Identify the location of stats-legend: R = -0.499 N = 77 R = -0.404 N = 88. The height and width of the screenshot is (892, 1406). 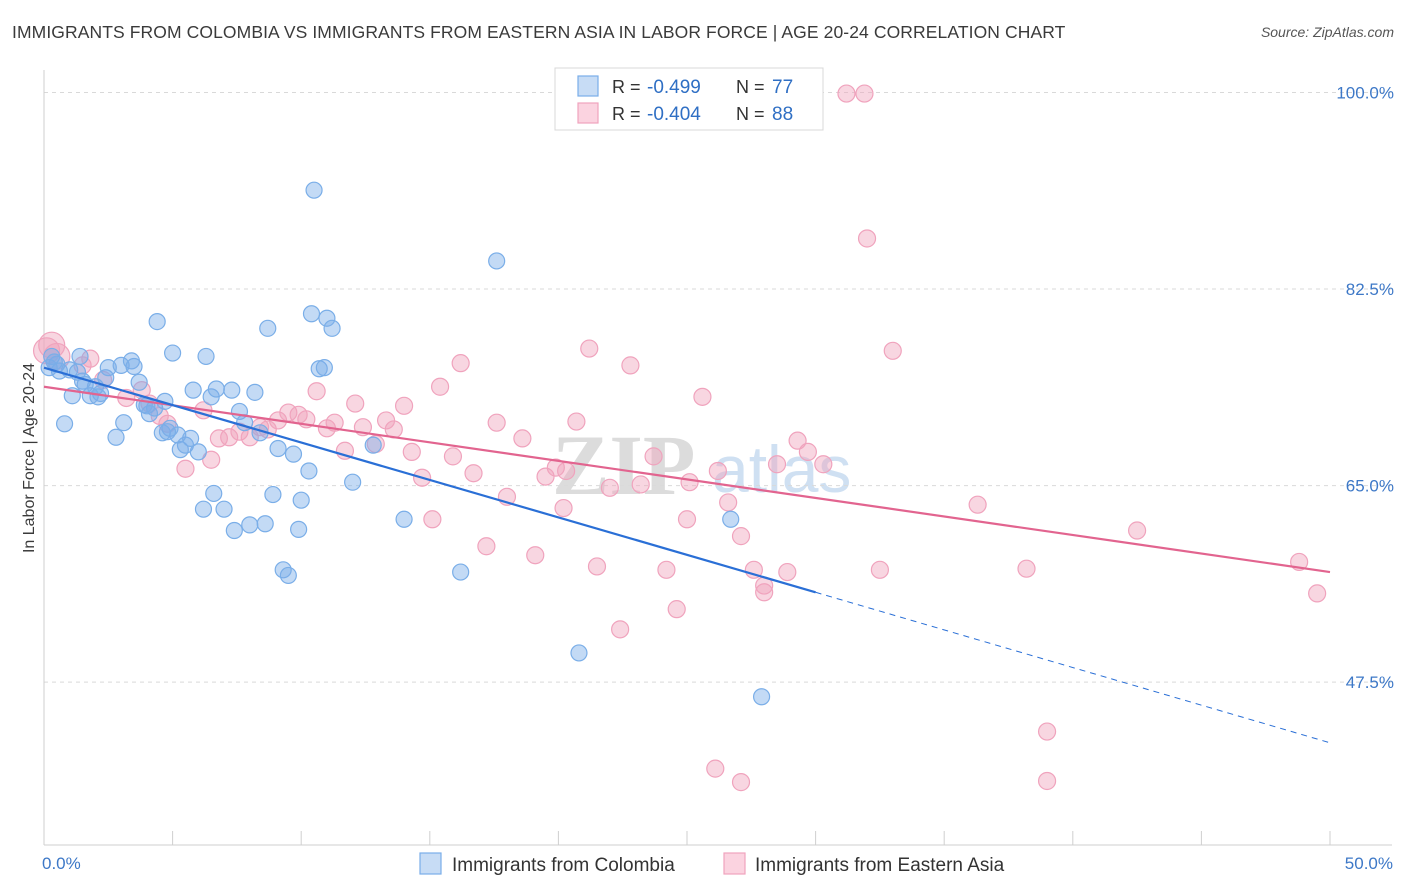
(689, 99).